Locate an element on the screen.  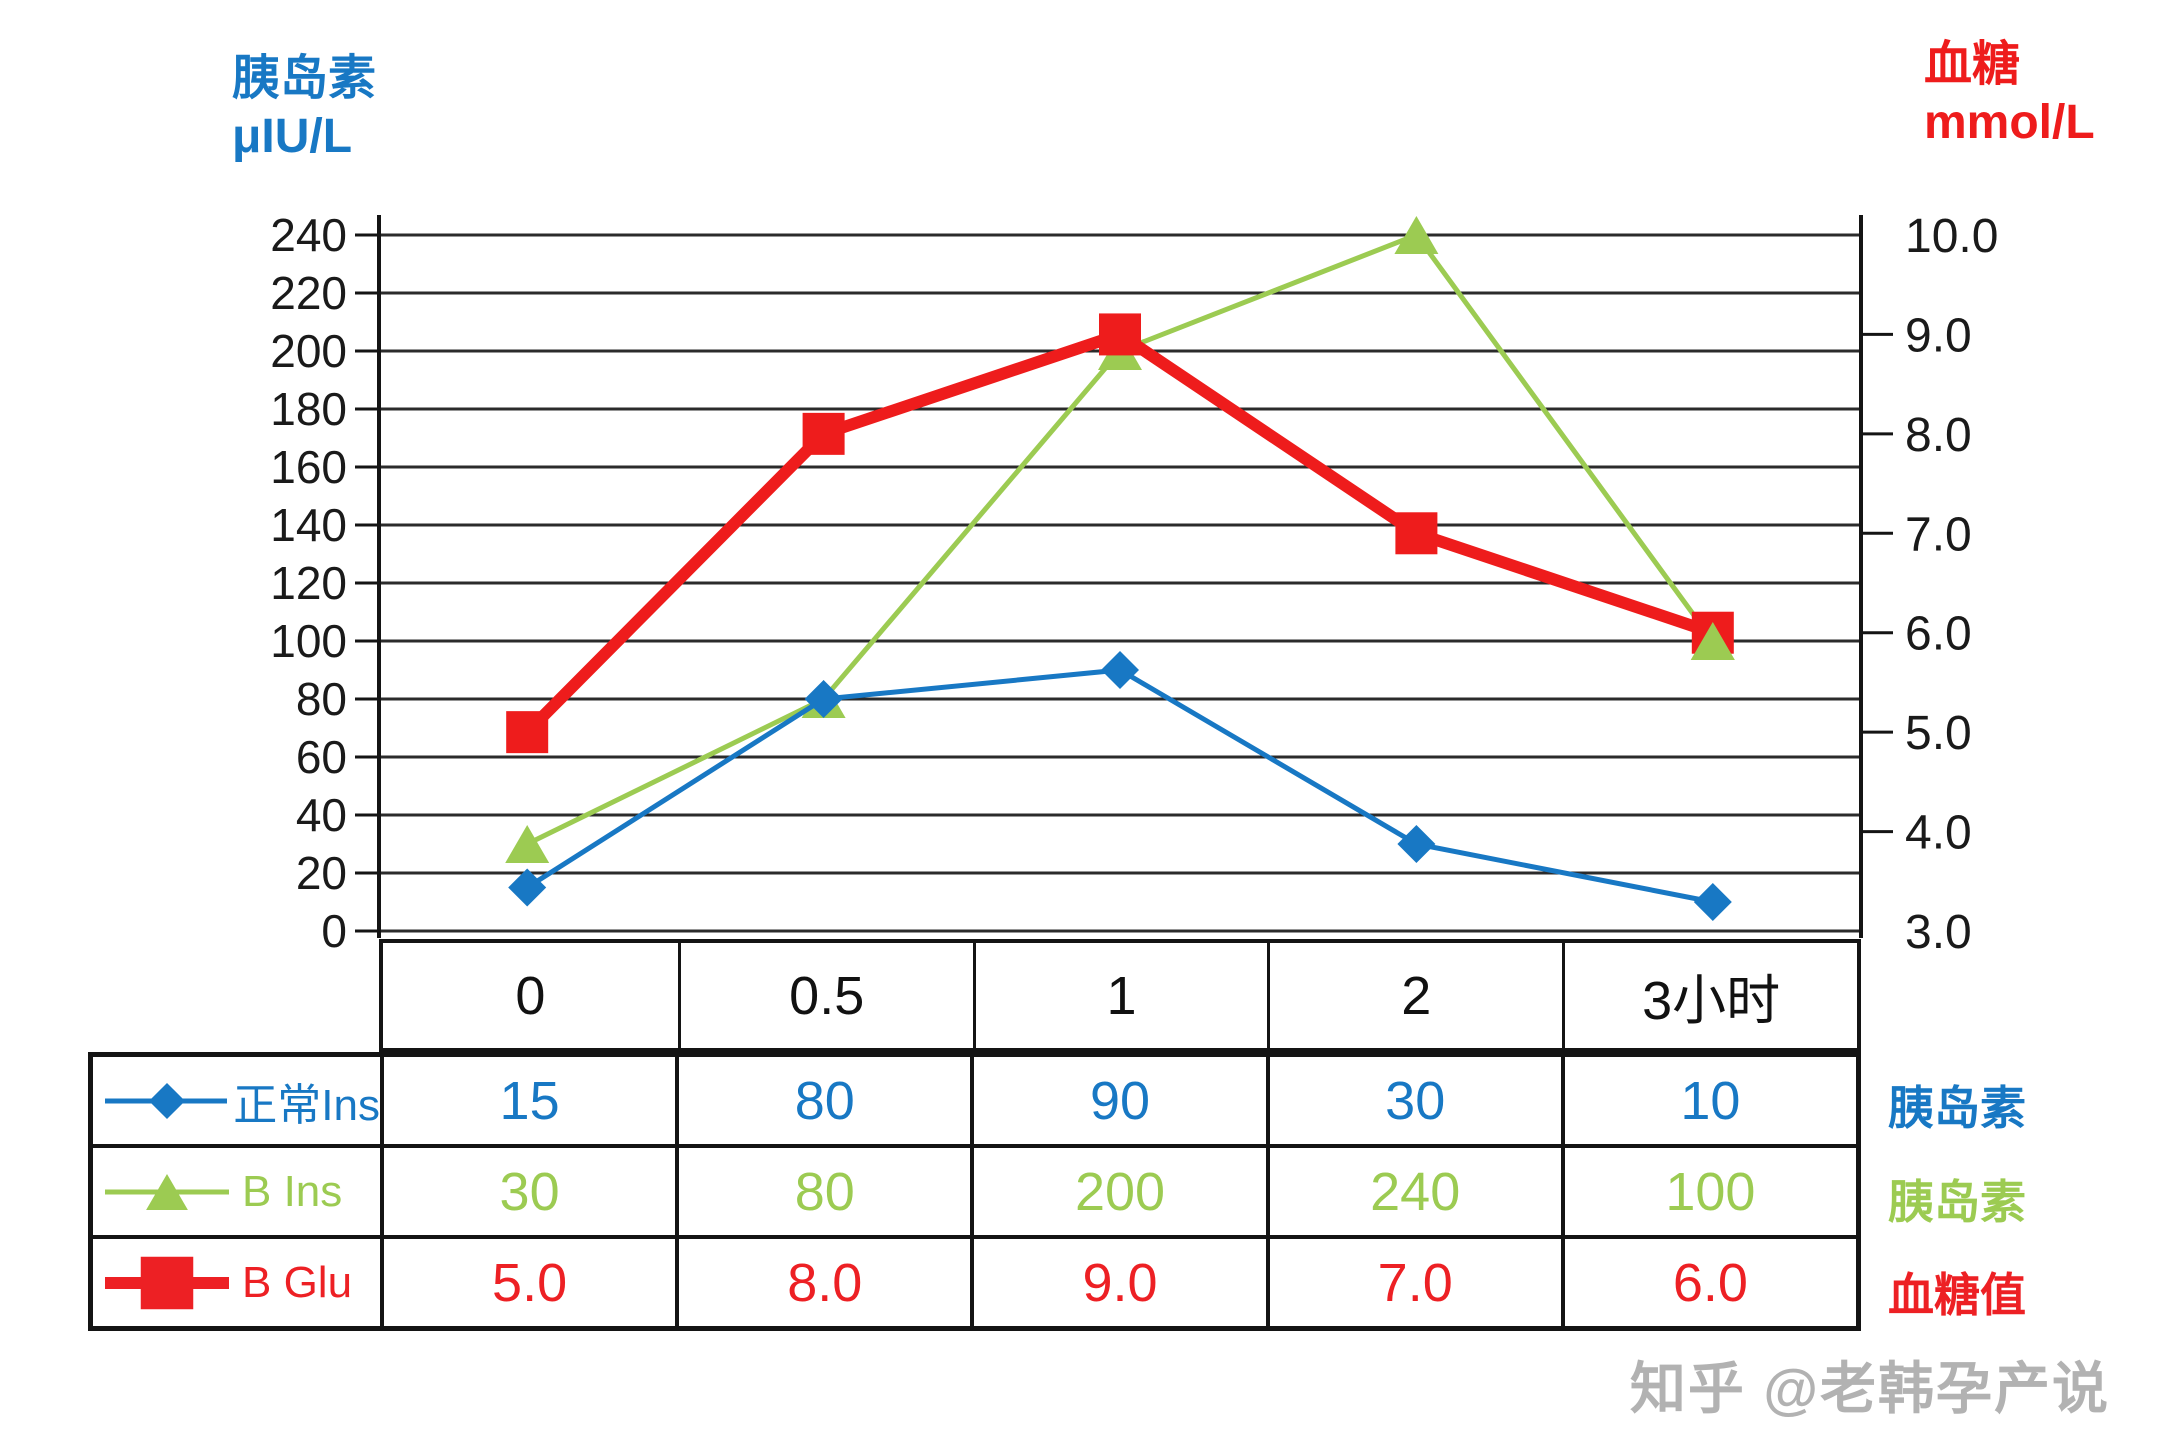
x-label: 3小时 is located at coordinates (1709, 995).